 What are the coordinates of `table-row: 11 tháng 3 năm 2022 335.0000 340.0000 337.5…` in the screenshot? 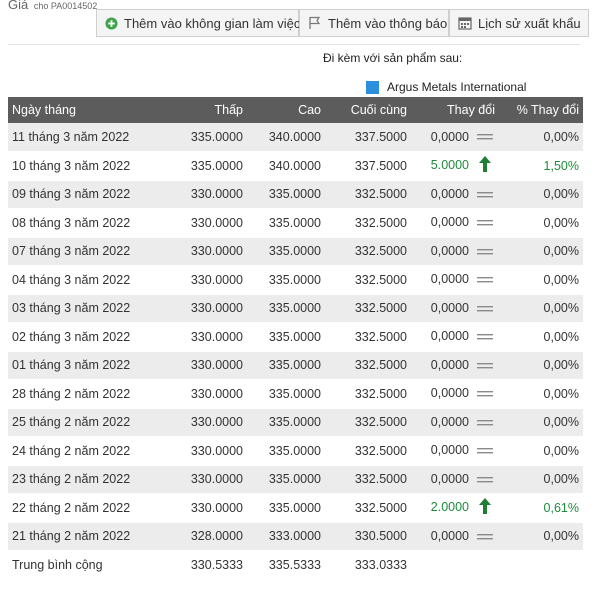 It's located at (295, 137).